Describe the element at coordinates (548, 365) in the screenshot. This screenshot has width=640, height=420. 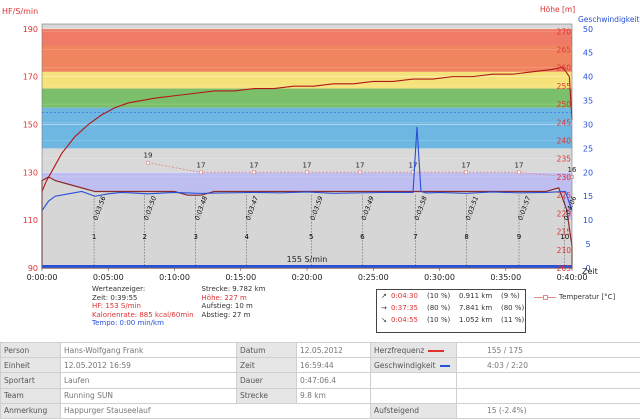
I see `speed-value: 4:03 / 2:20` at that location.